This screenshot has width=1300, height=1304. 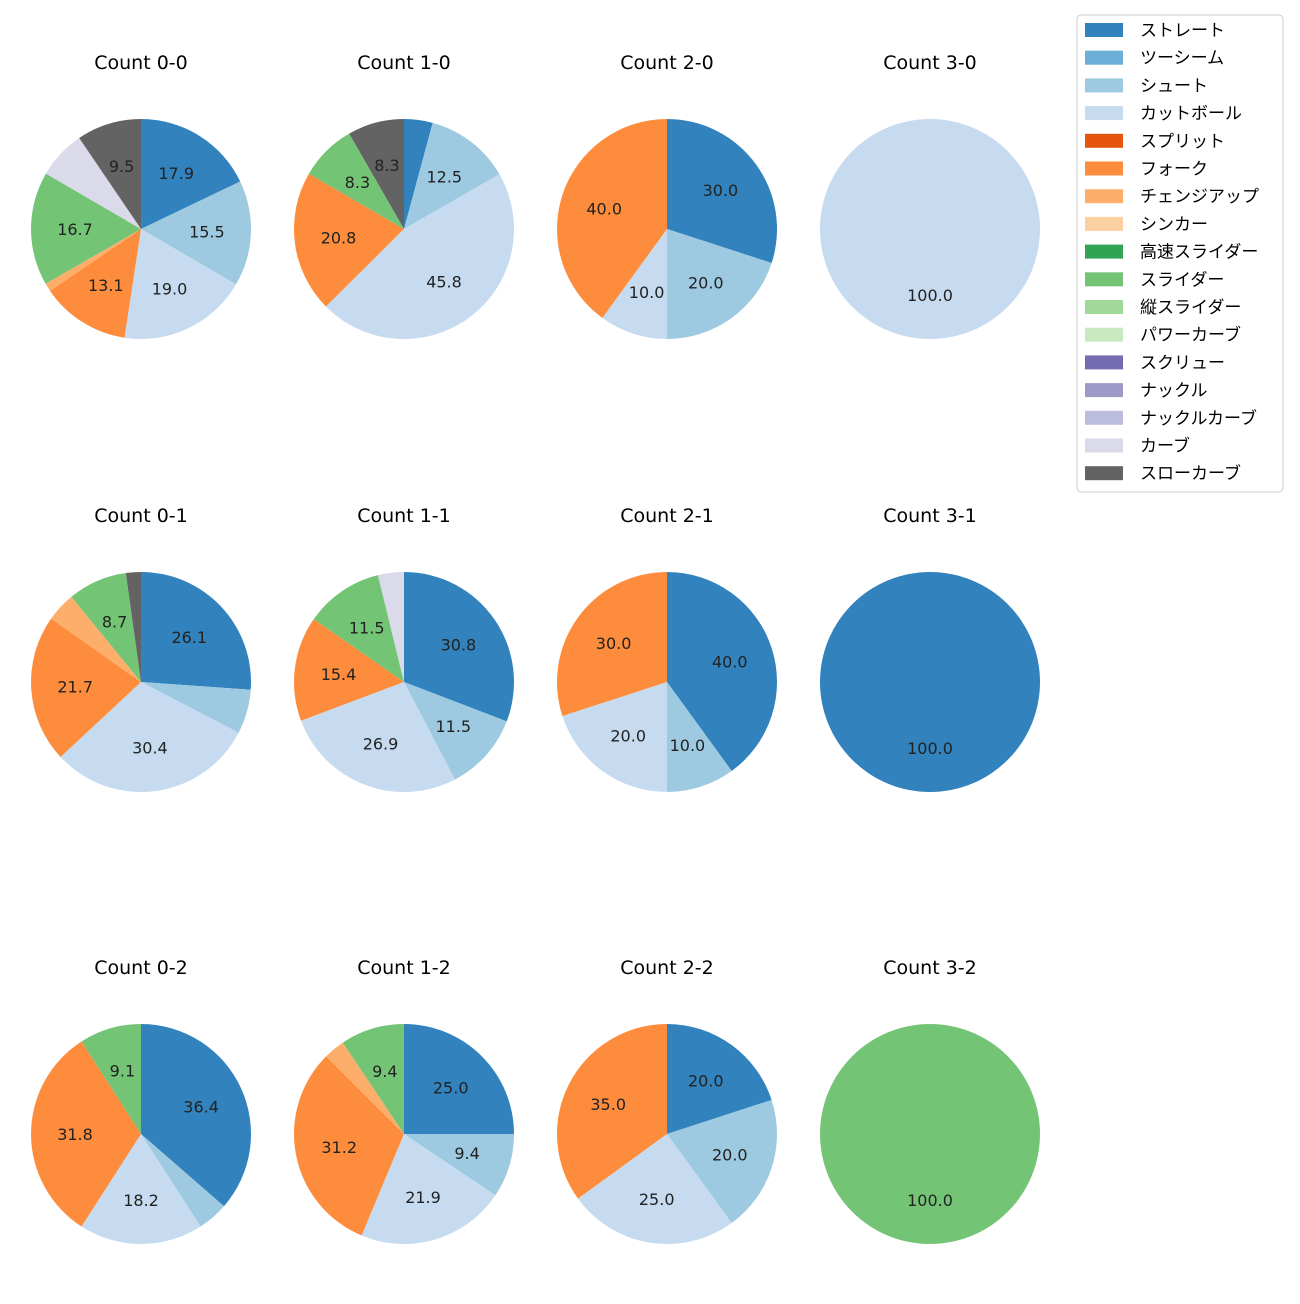 I want to click on legend-frame, so click(x=1180, y=253).